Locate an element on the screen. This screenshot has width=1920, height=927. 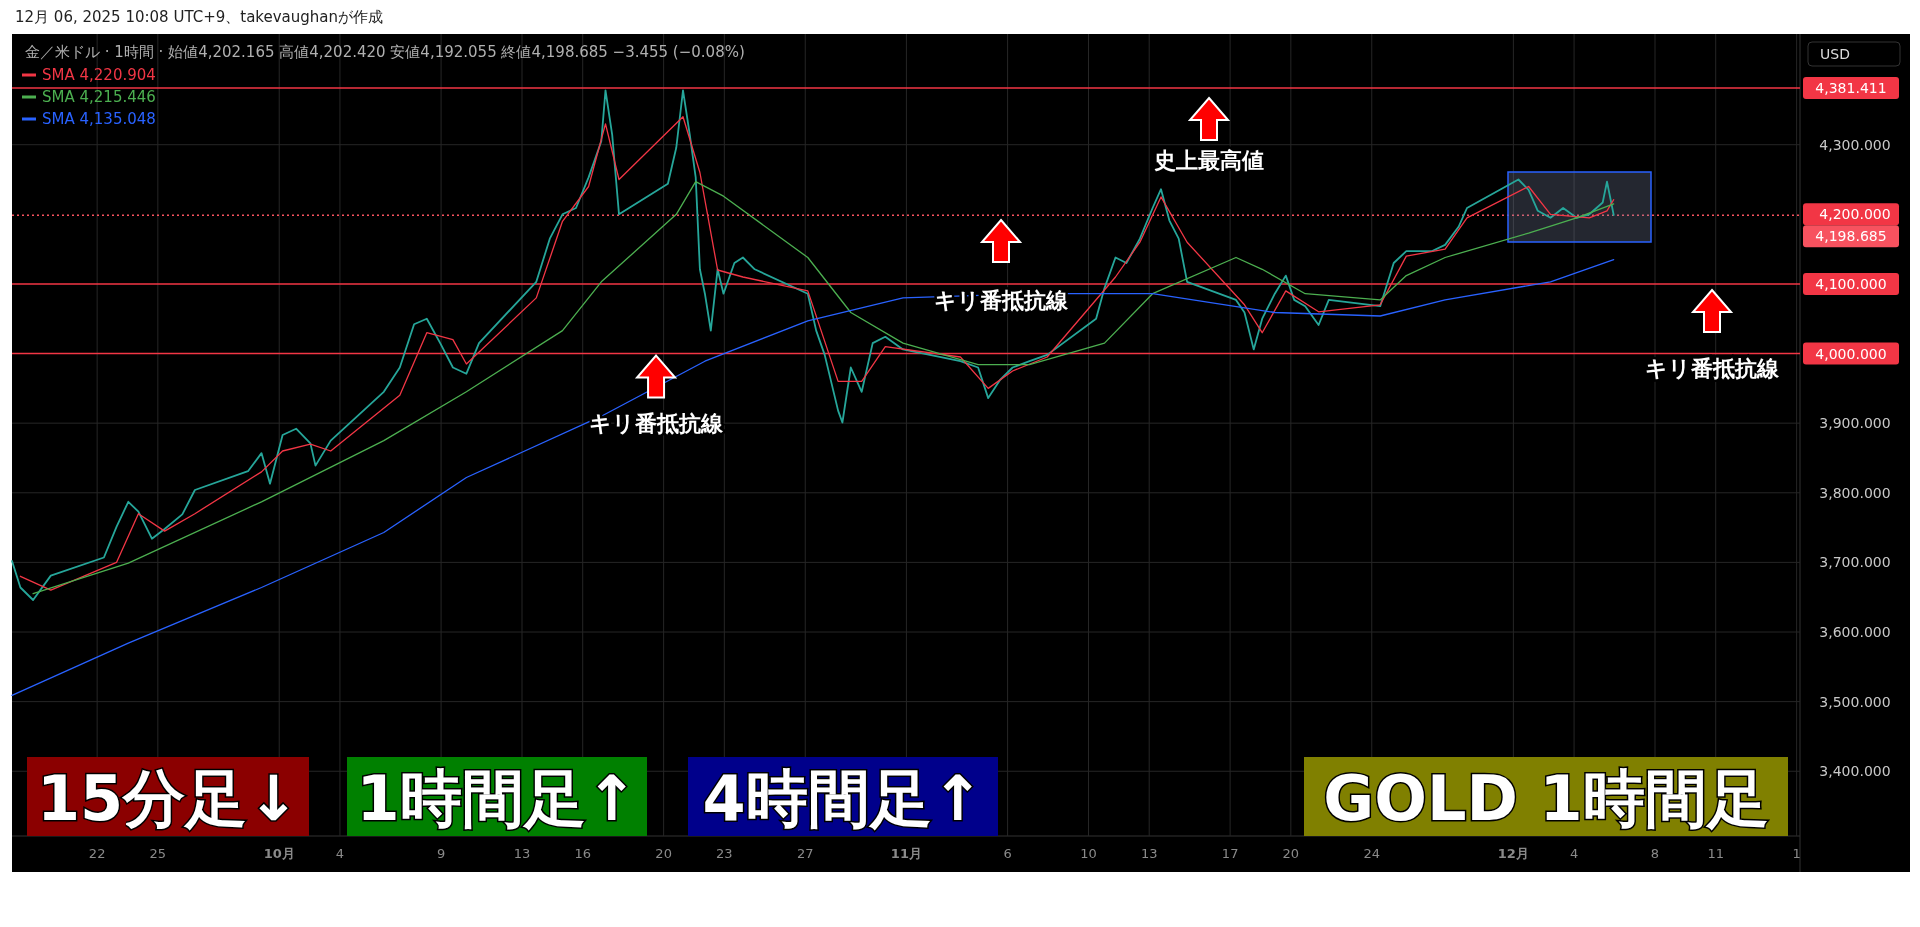
annotation: 15分足↓ is located at coordinates (168, 798).